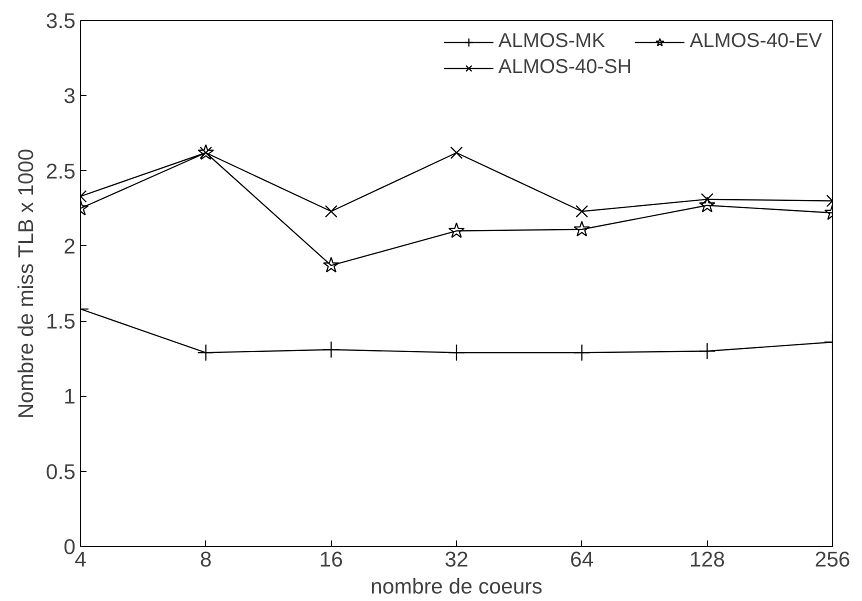 The height and width of the screenshot is (601, 862). Describe the element at coordinates (582, 560) in the screenshot. I see `x-tick-label: 64` at that location.